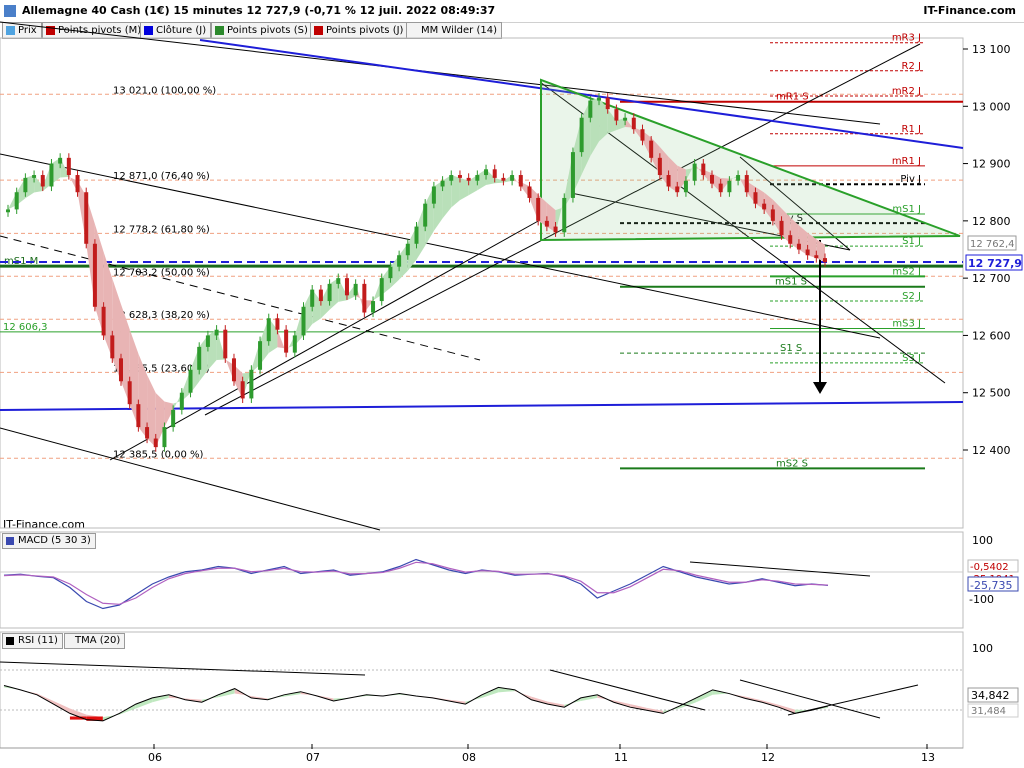  Describe the element at coordinates (10, 11) in the screenshot. I see `chart-icon` at that location.